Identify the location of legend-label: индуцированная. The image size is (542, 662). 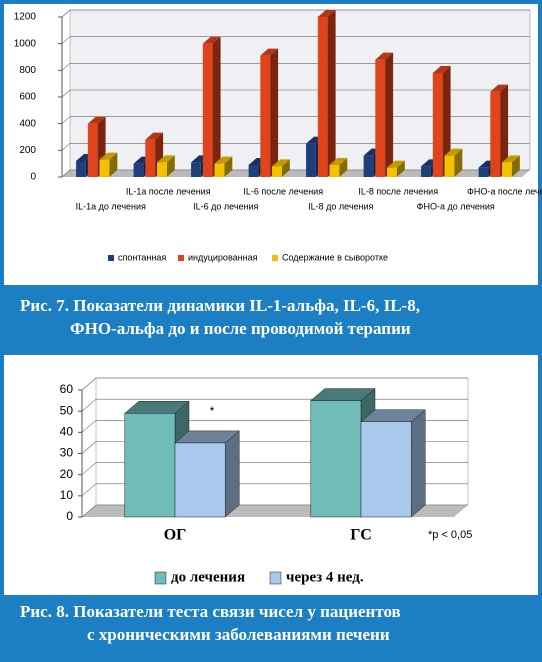
(223, 257).